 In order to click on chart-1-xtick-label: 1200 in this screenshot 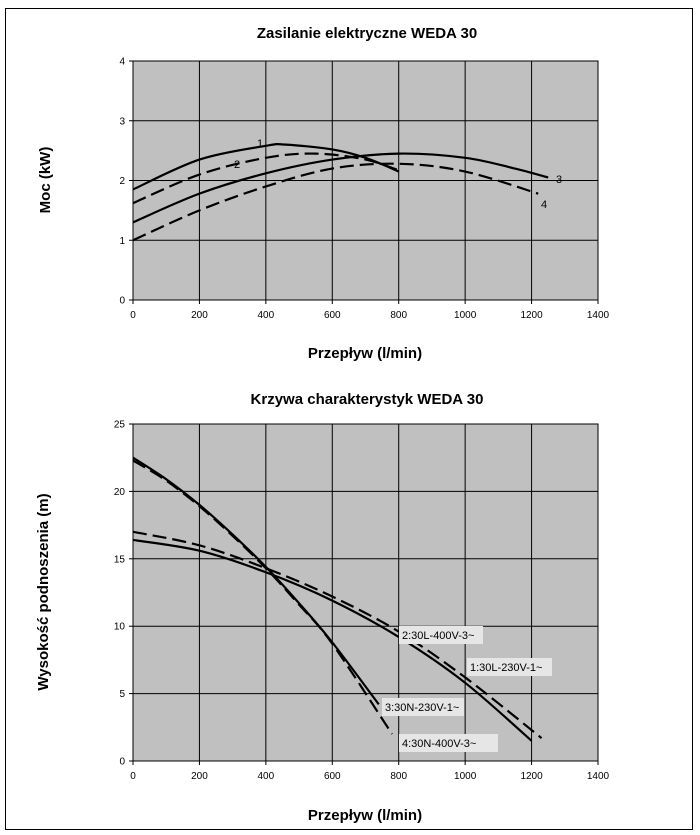, I will do `click(531, 315)`.